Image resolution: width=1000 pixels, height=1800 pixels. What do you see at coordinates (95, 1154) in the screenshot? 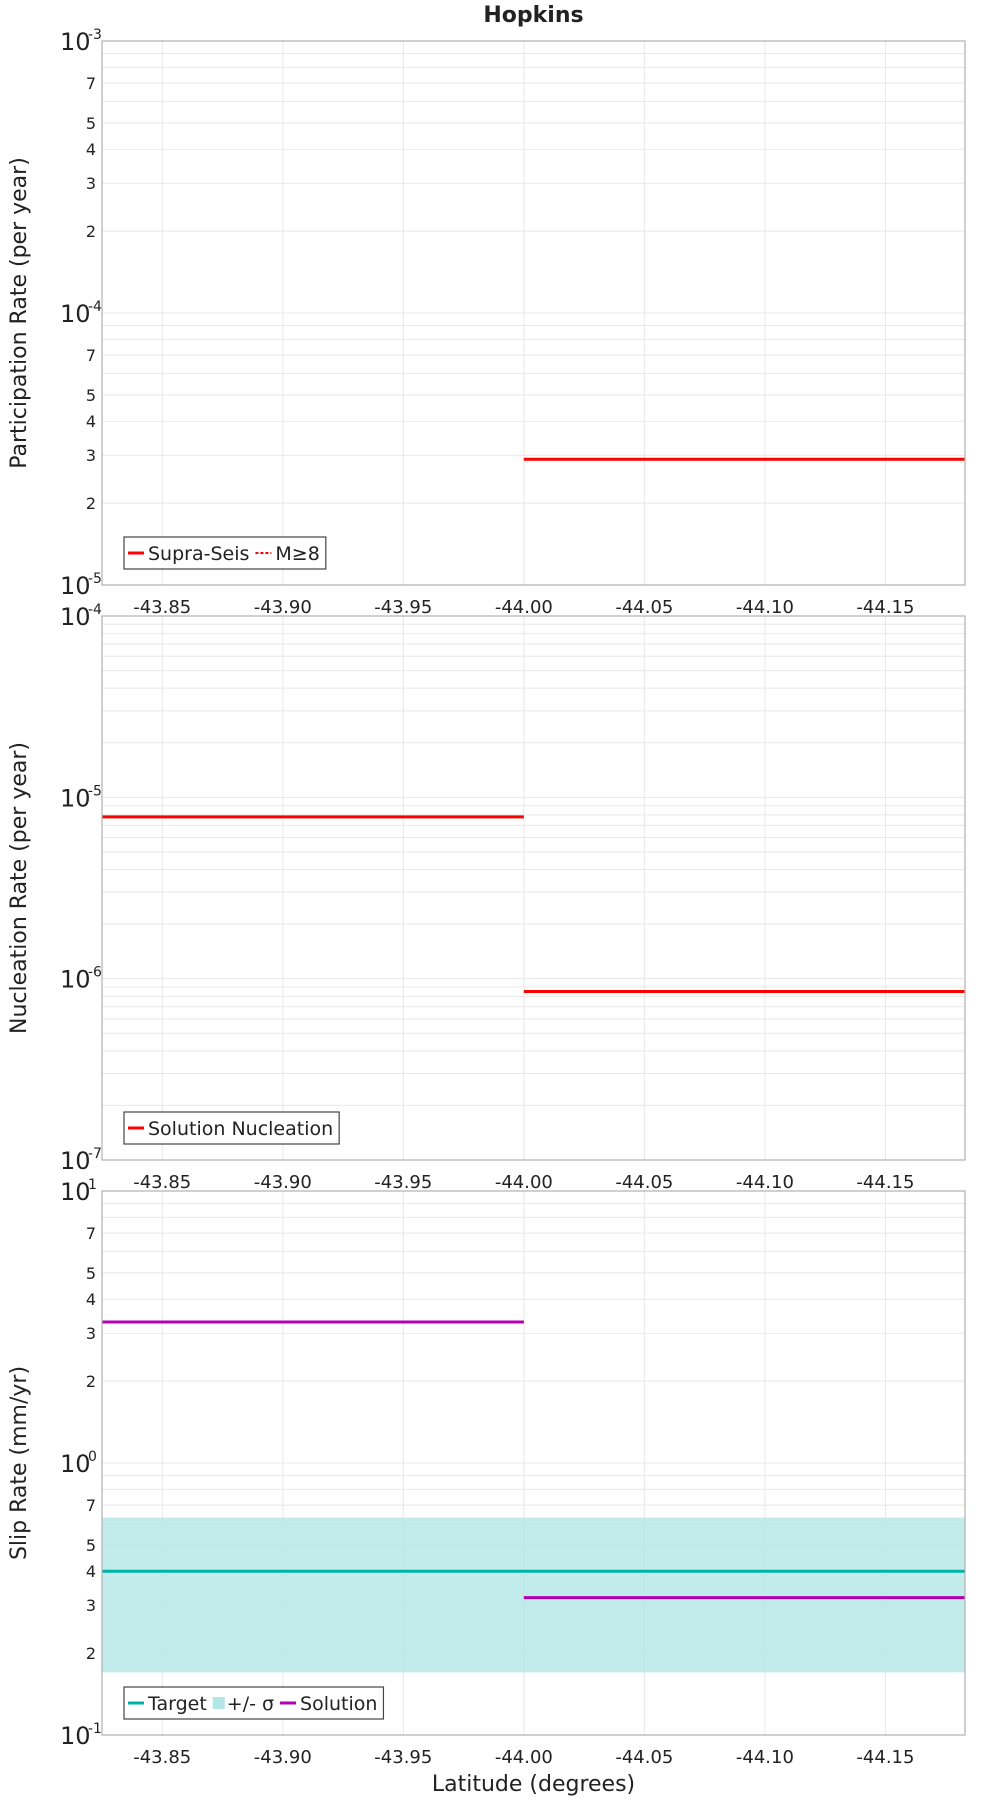
I see `y-tick-exponent: -7` at bounding box center [95, 1154].